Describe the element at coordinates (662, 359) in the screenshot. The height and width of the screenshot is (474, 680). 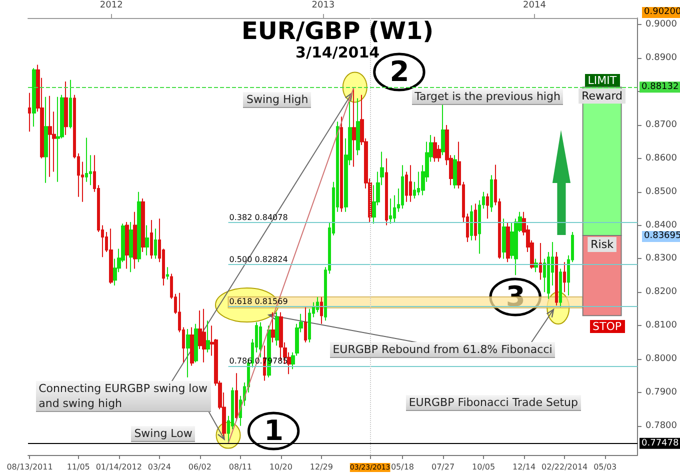
I see `y-tick-label: 0.8000` at that location.